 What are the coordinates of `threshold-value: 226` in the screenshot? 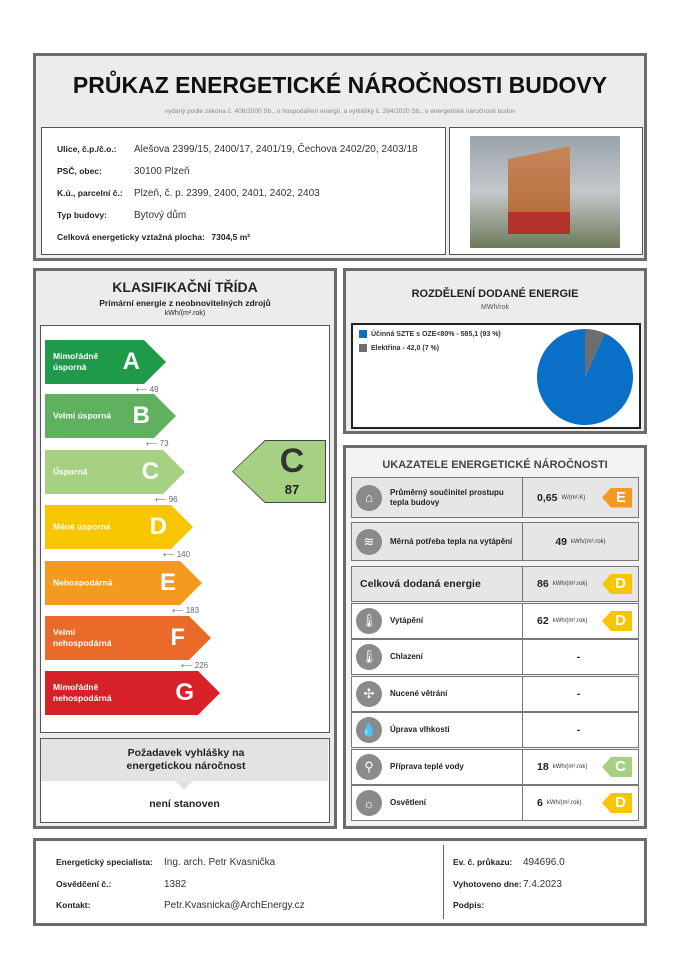 It's located at (201, 665).